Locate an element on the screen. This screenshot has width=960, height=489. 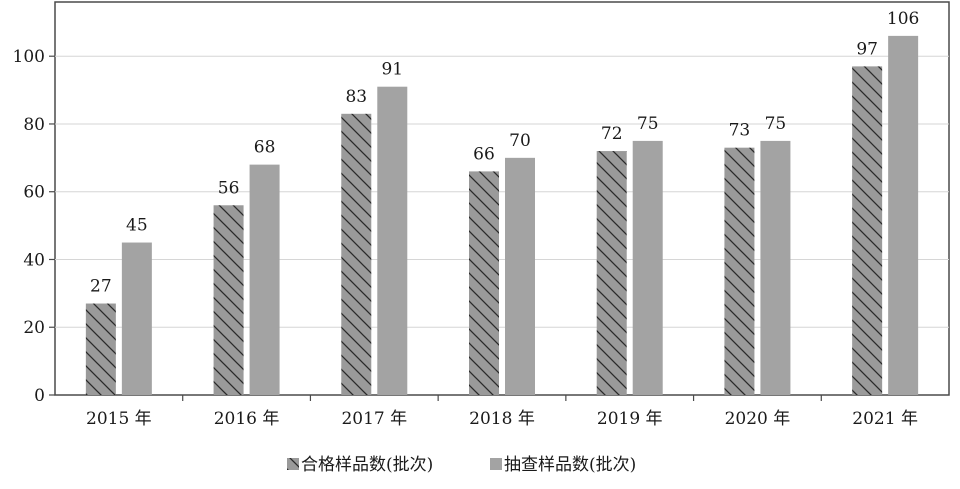
x-tick-label: 2021 年 is located at coordinates (885, 419).